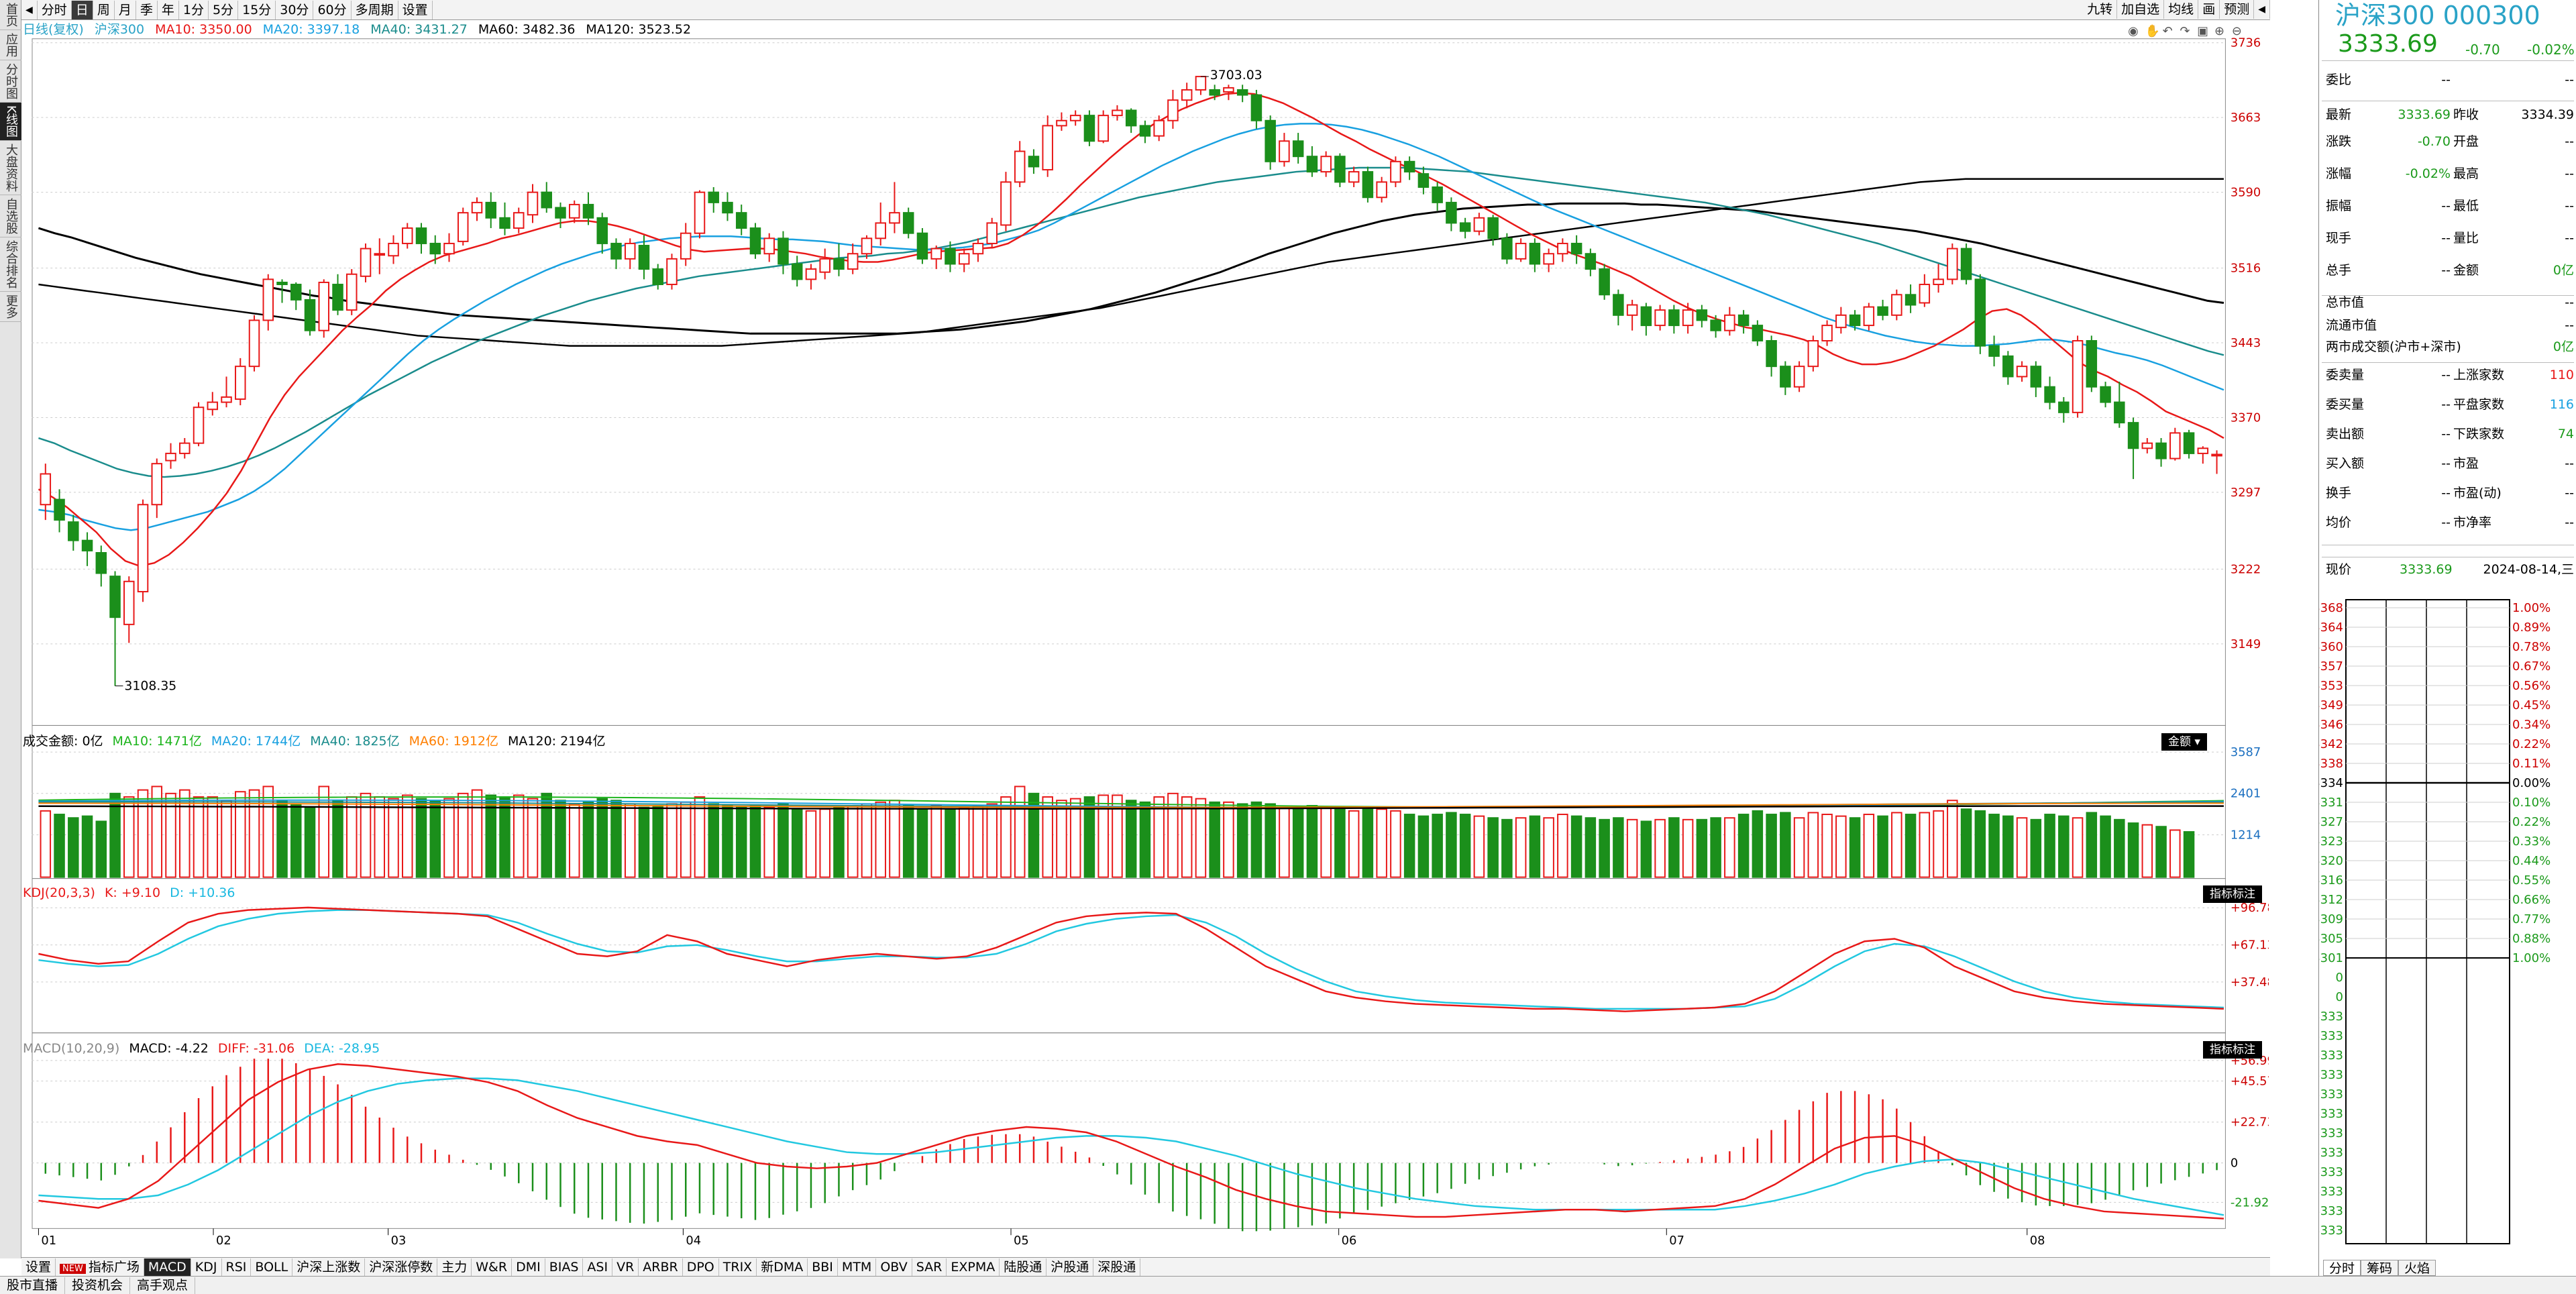 The image size is (2576, 1294). Describe the element at coordinates (401, 1267) in the screenshot. I see `indicator-tab-7: 沪深涨停数` at that location.